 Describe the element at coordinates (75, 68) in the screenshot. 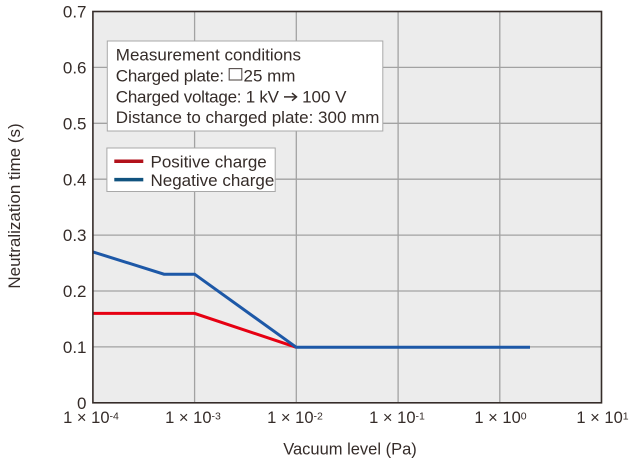

I see `svg-text: 0.6` at that location.